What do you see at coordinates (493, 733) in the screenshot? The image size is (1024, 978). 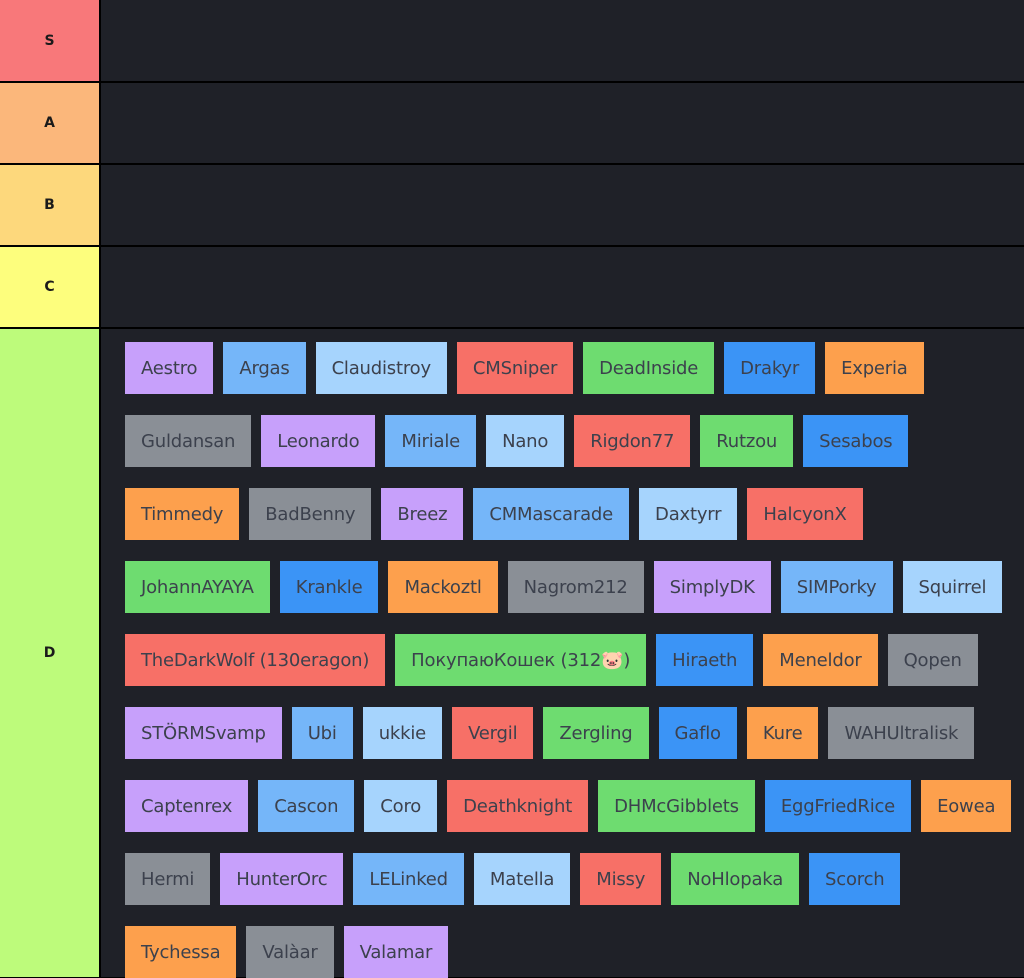 I see `tier-item-chip: Vergil` at bounding box center [493, 733].